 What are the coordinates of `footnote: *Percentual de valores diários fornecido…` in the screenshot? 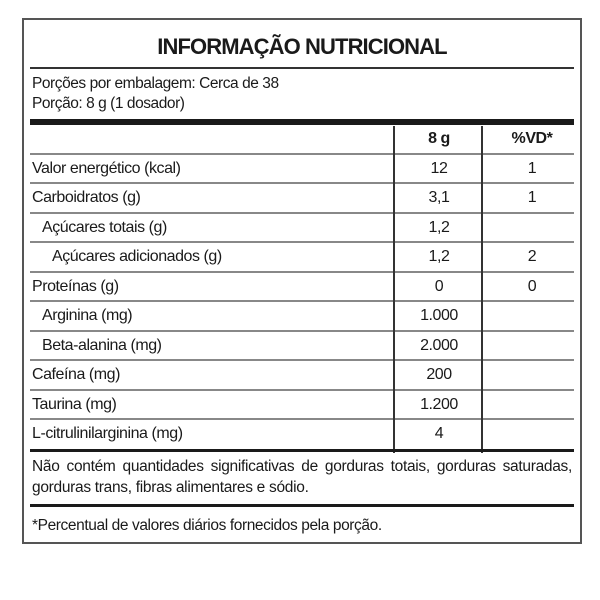 It's located at (207, 525).